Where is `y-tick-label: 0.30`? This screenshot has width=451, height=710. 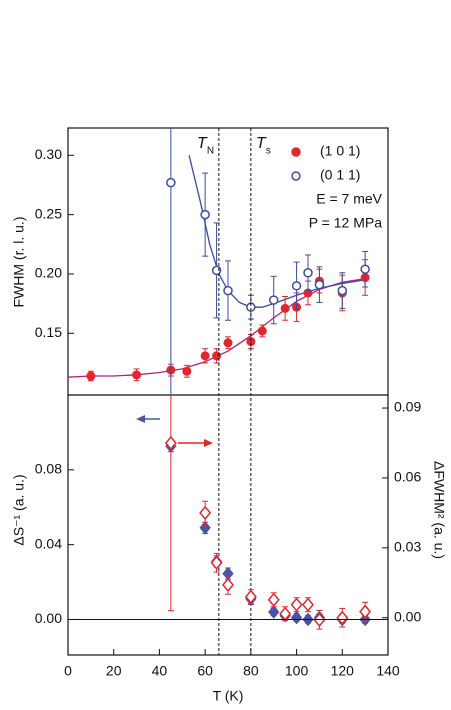
y-tick-label: 0.30 is located at coordinates (48, 154).